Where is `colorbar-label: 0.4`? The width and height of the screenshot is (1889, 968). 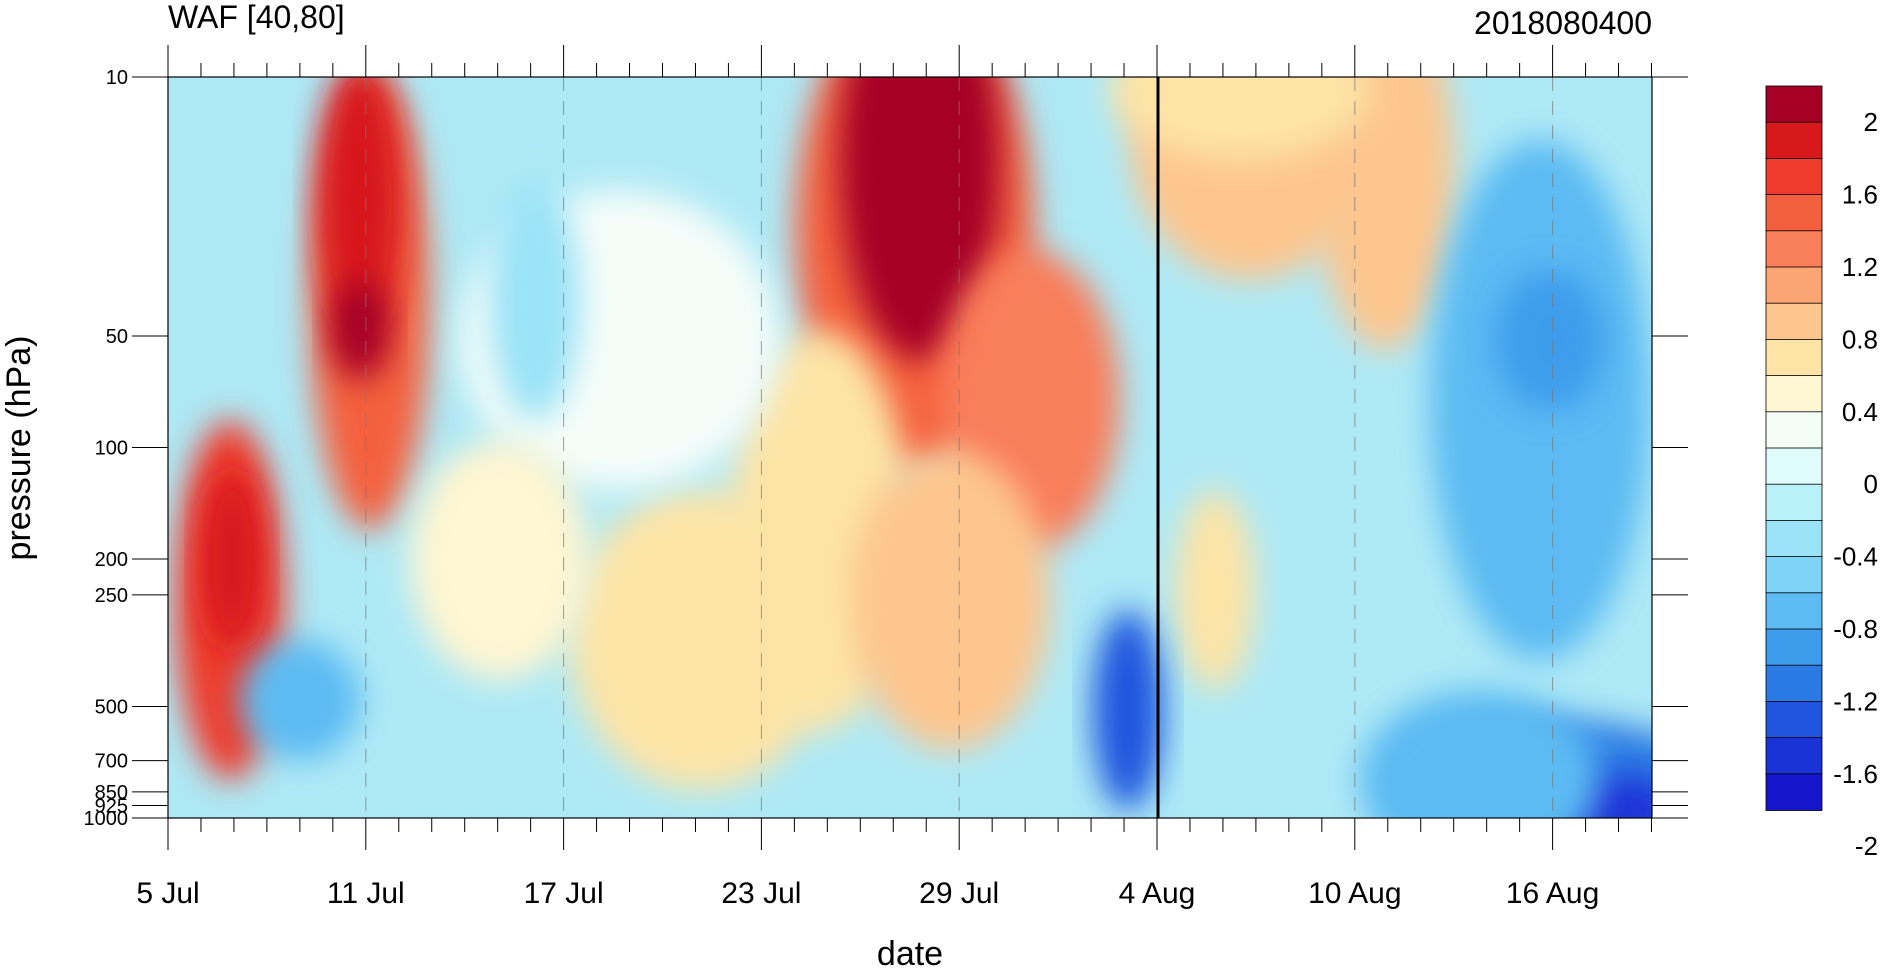
colorbar-label: 0.4 is located at coordinates (1860, 412).